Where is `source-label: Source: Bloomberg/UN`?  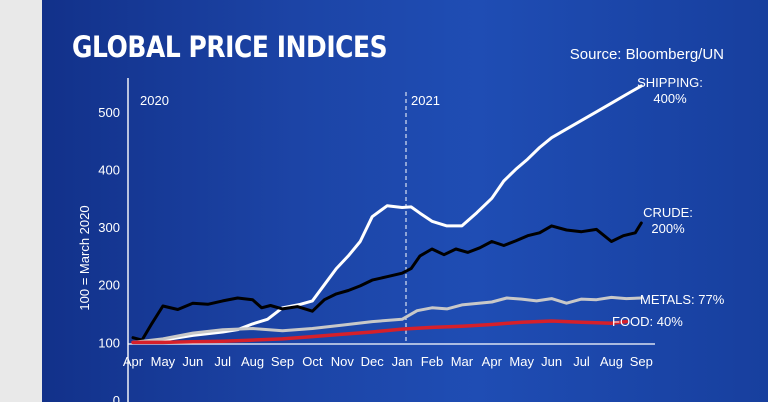 source-label: Source: Bloomberg/UN is located at coordinates (646, 54).